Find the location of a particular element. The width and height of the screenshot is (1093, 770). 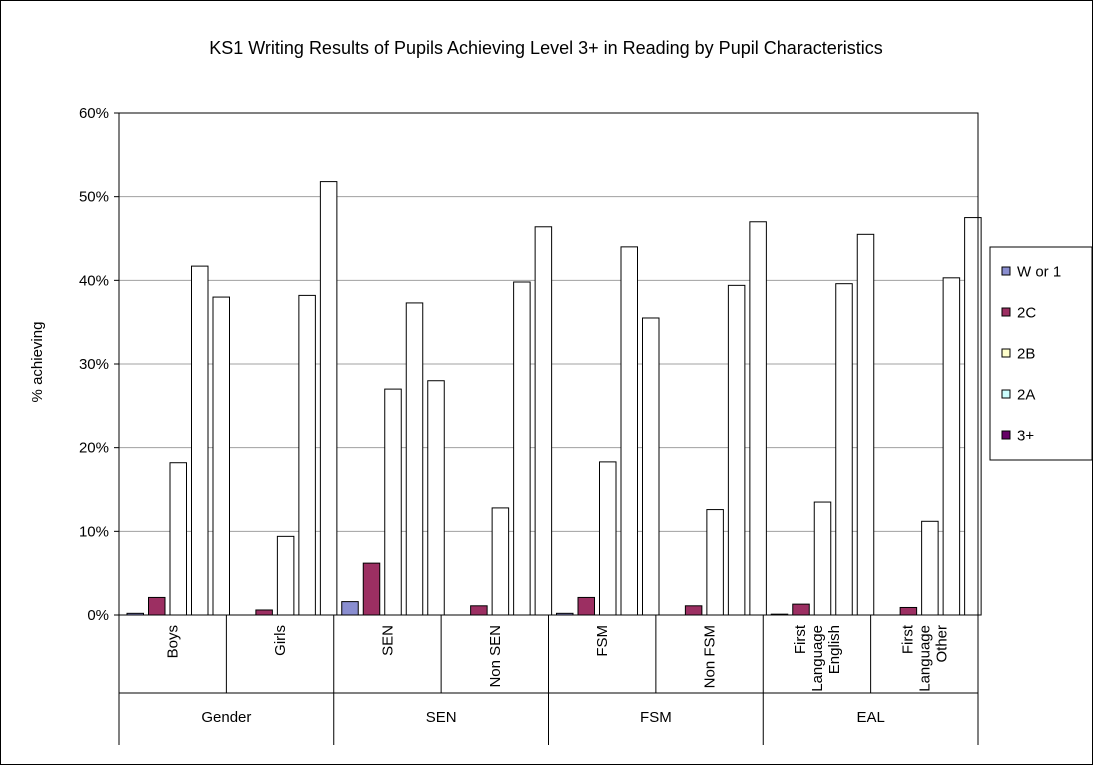

legend-label: W or 1 is located at coordinates (1039, 272).